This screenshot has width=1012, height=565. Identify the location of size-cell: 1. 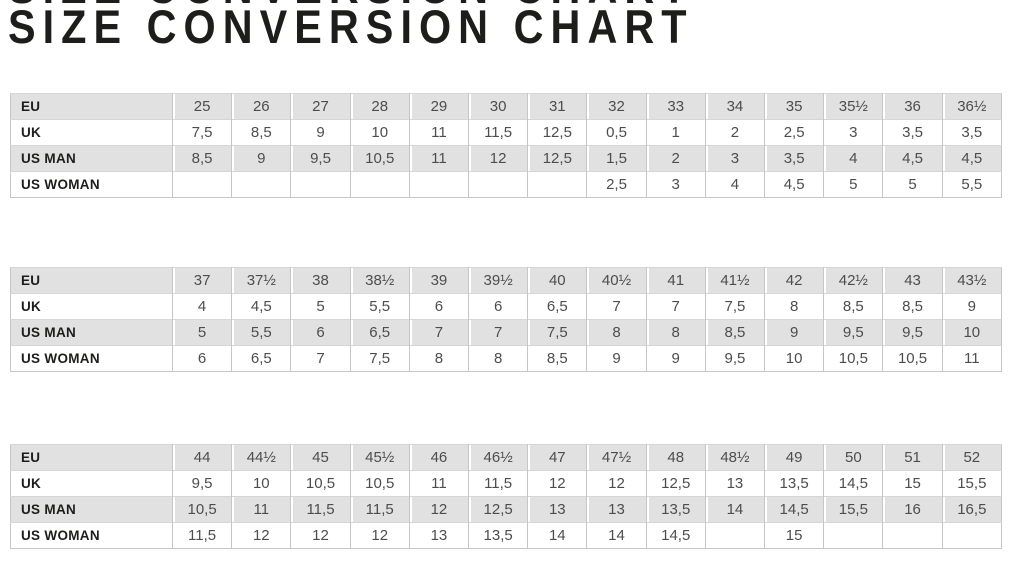
(675, 132).